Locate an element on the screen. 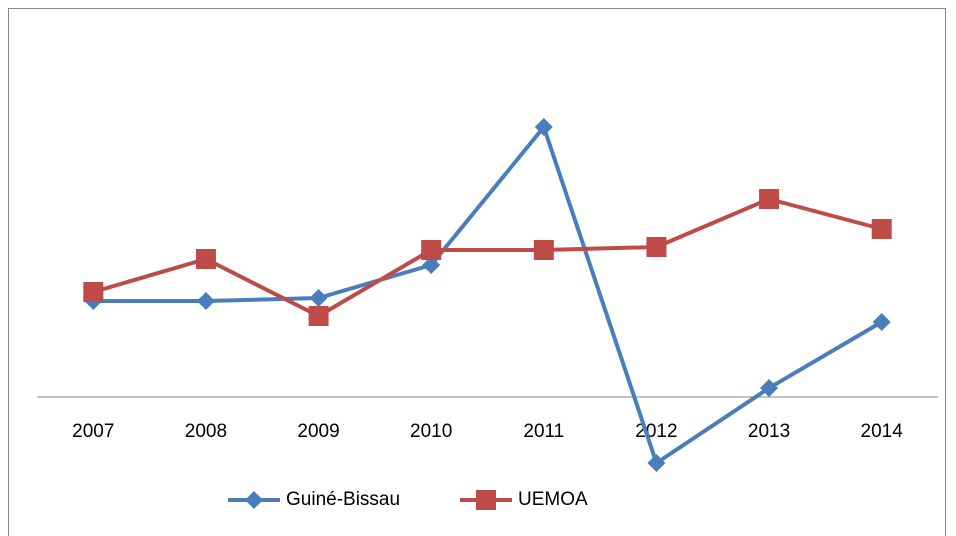 Image resolution: width=956 pixels, height=536 pixels. x-tick-label: 2011 is located at coordinates (543, 431).